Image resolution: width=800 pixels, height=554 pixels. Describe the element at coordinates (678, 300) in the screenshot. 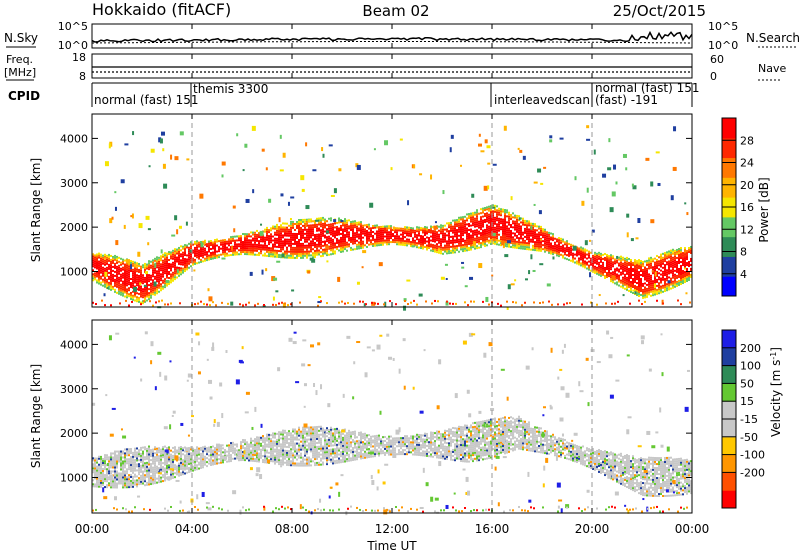

I see `power-near-range-cell` at that location.